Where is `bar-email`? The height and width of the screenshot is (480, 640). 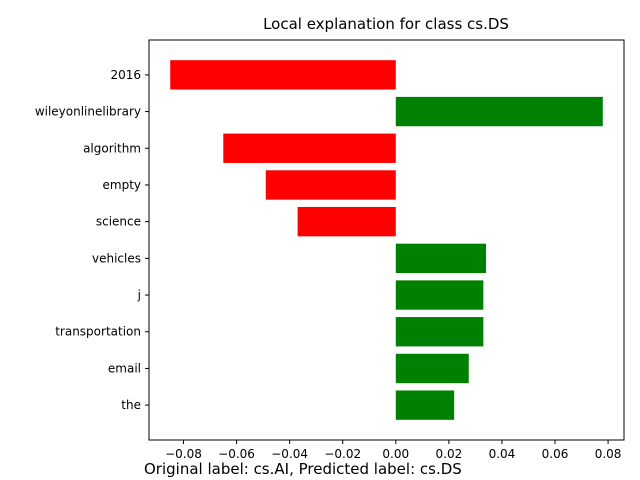
bar-email is located at coordinates (432, 368).